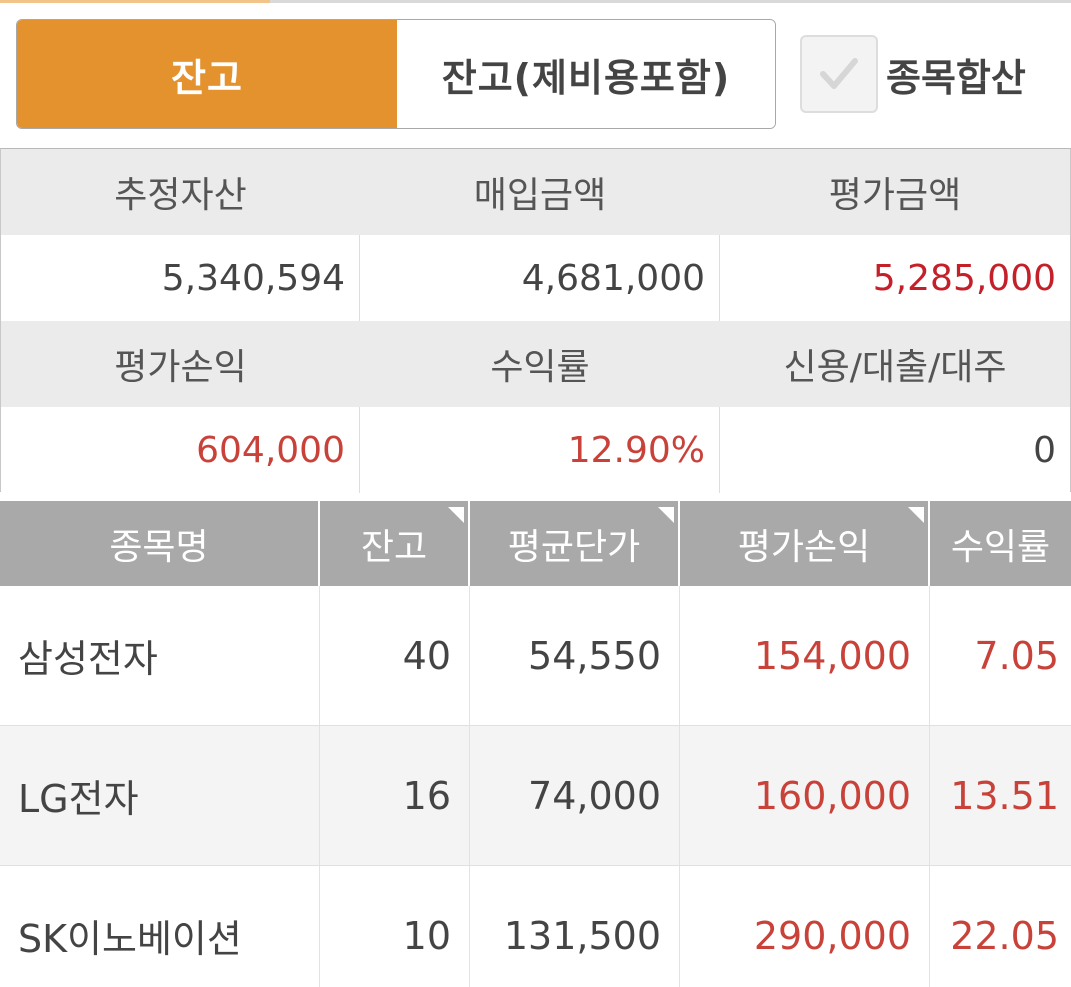 Image resolution: width=1071 pixels, height=987 pixels. I want to click on stock-pnl: 154,000, so click(805, 655).